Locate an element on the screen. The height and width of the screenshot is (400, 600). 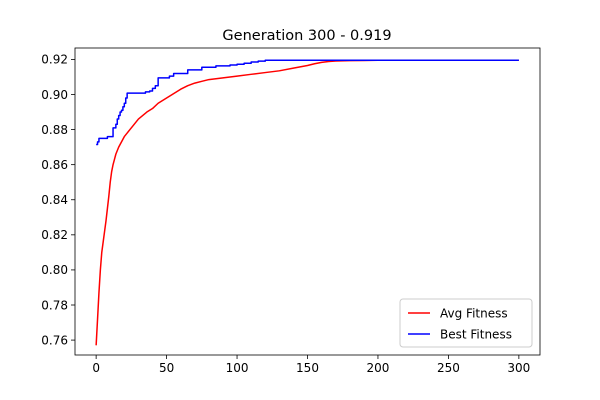
y-tick-label: 0.84 is located at coordinates (54, 200).